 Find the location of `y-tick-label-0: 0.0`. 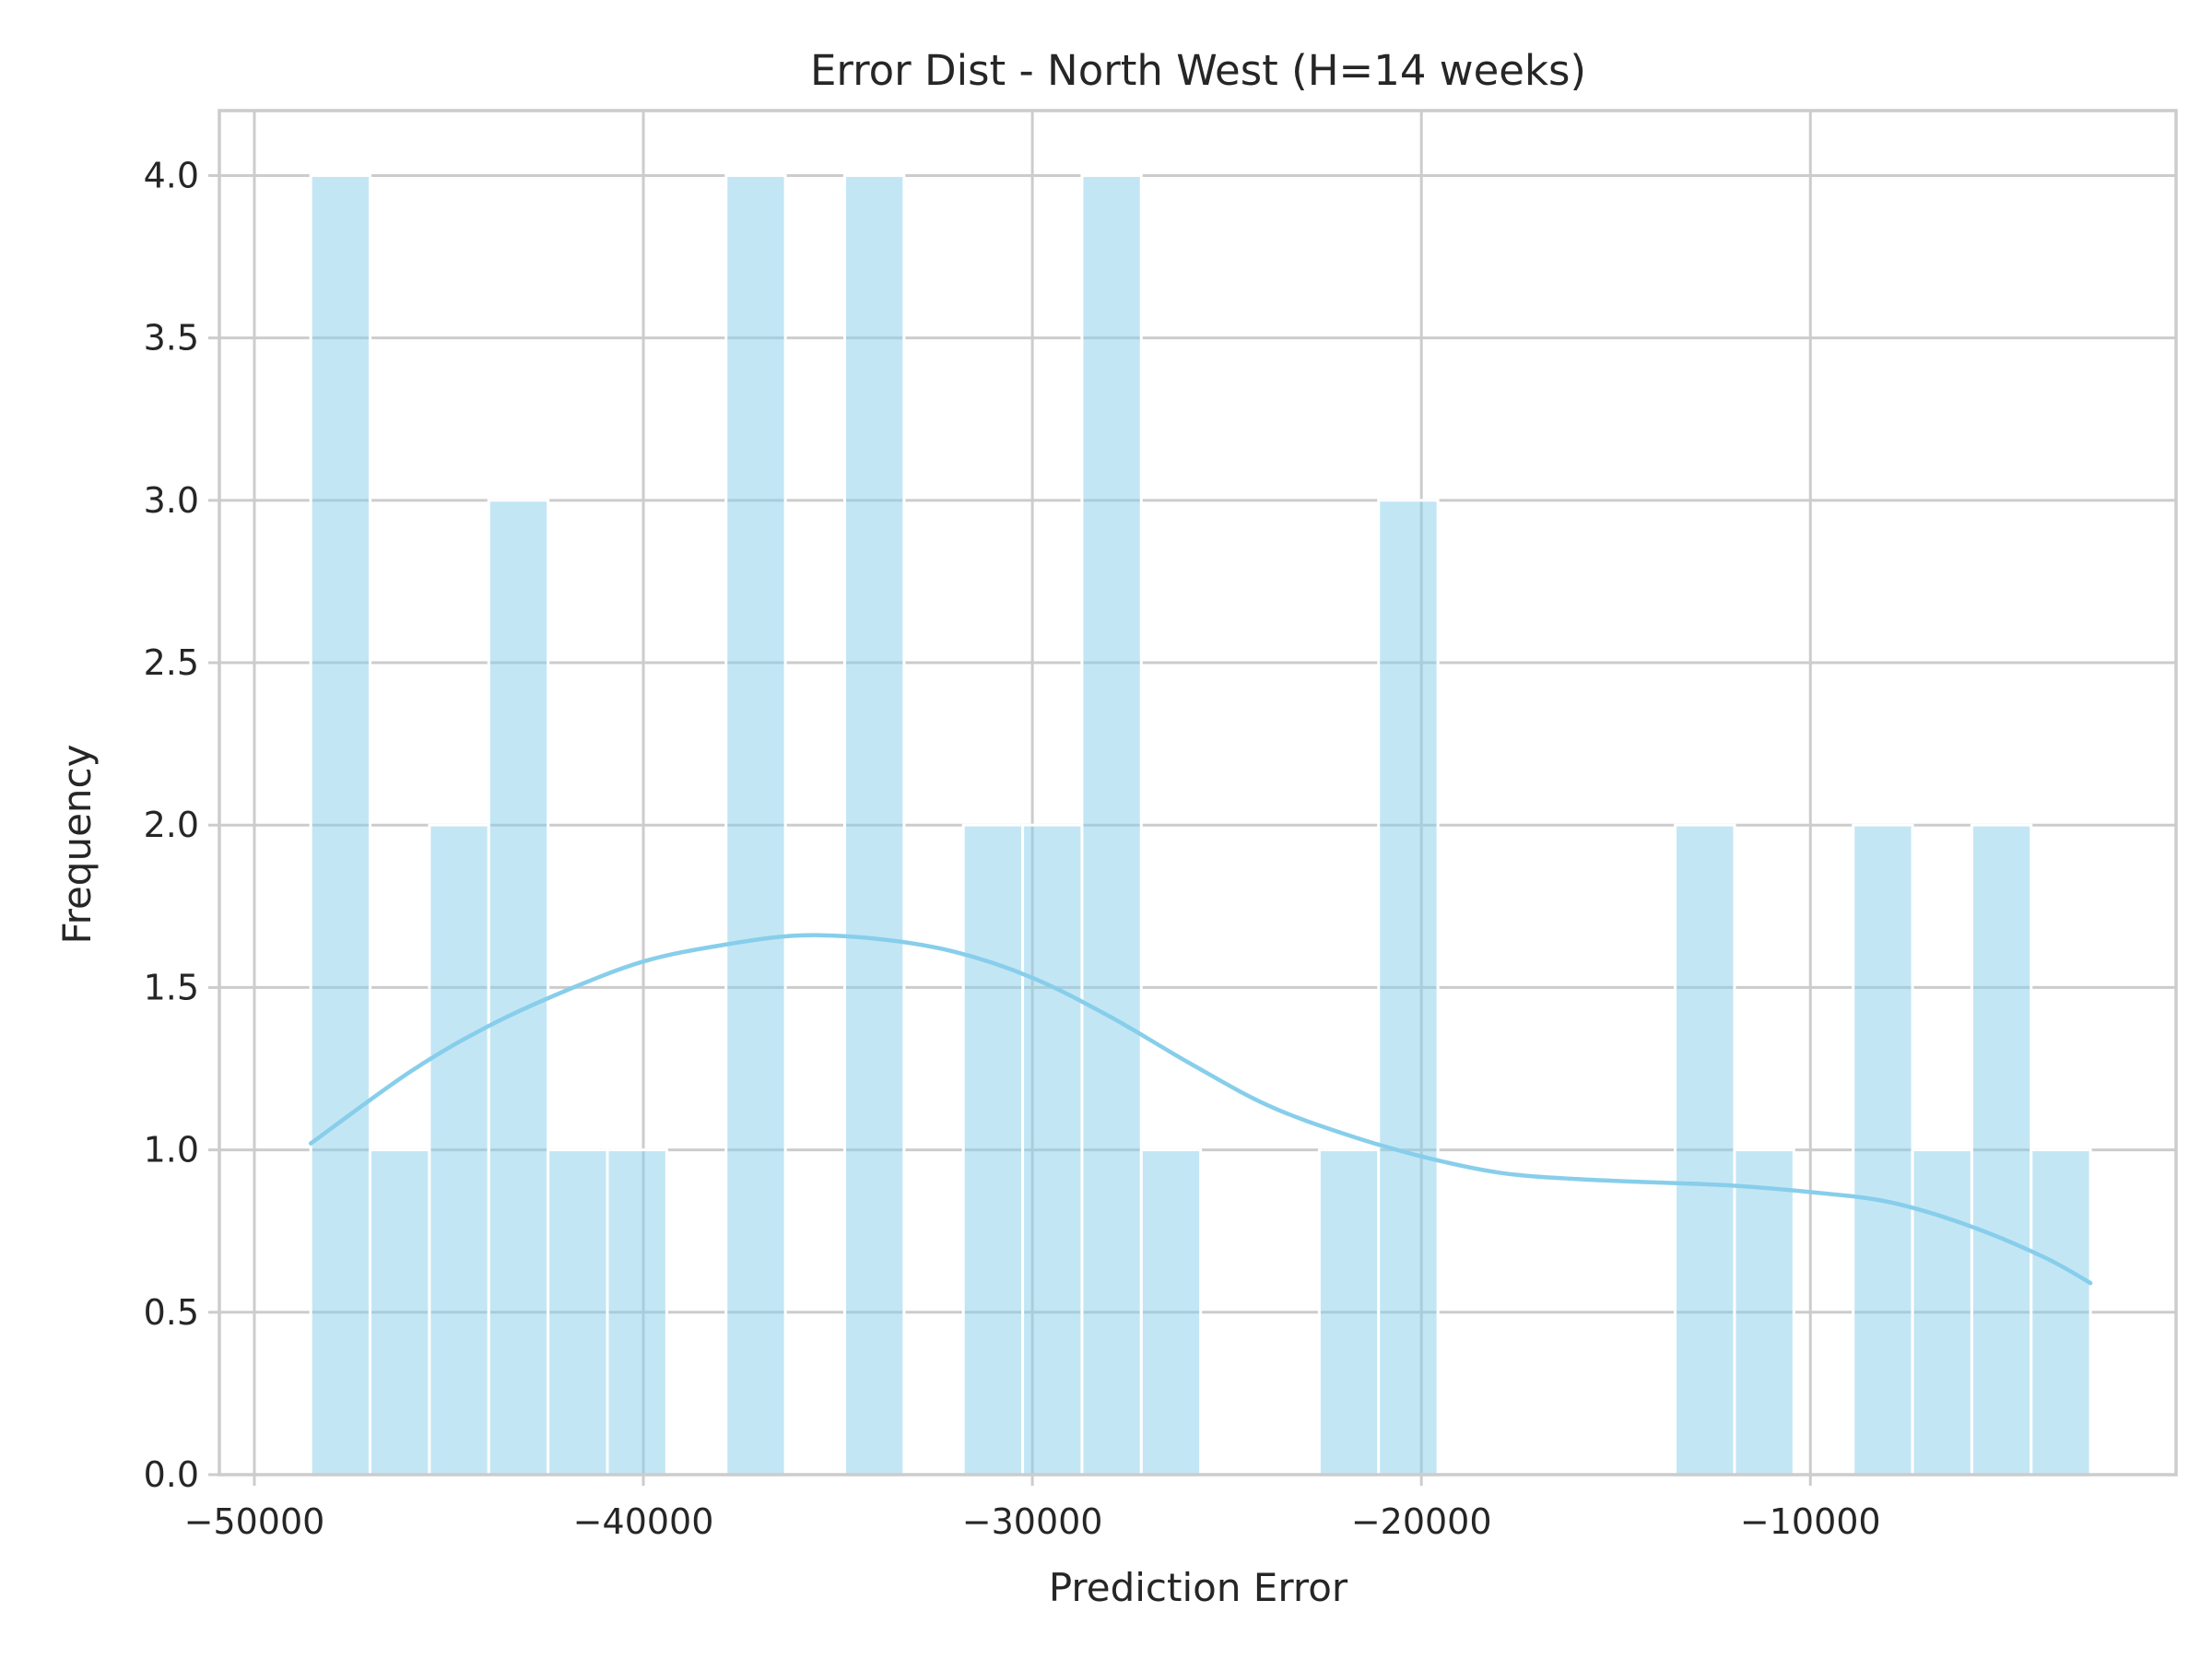

y-tick-label-0: 0.0 is located at coordinates (171, 1474).